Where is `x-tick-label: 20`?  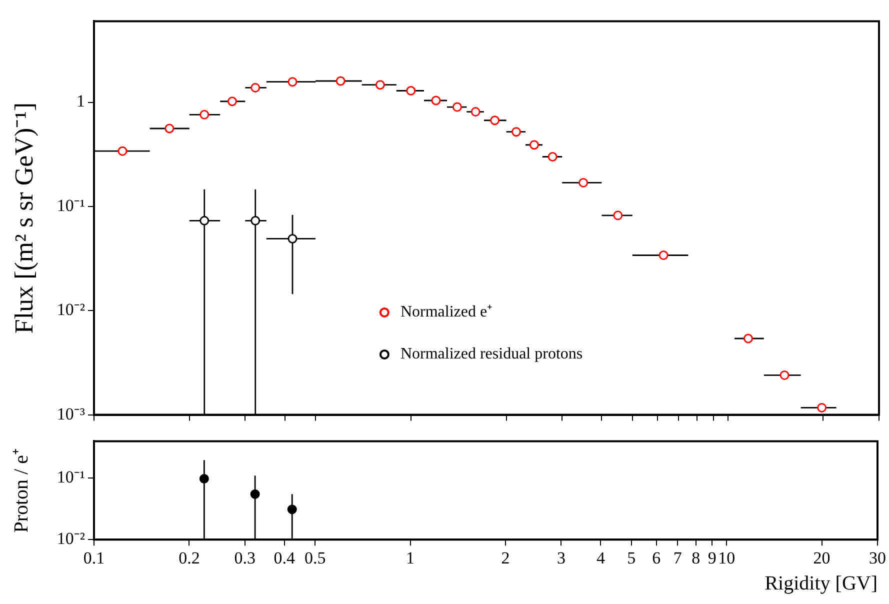 x-tick-label: 20 is located at coordinates (821, 558).